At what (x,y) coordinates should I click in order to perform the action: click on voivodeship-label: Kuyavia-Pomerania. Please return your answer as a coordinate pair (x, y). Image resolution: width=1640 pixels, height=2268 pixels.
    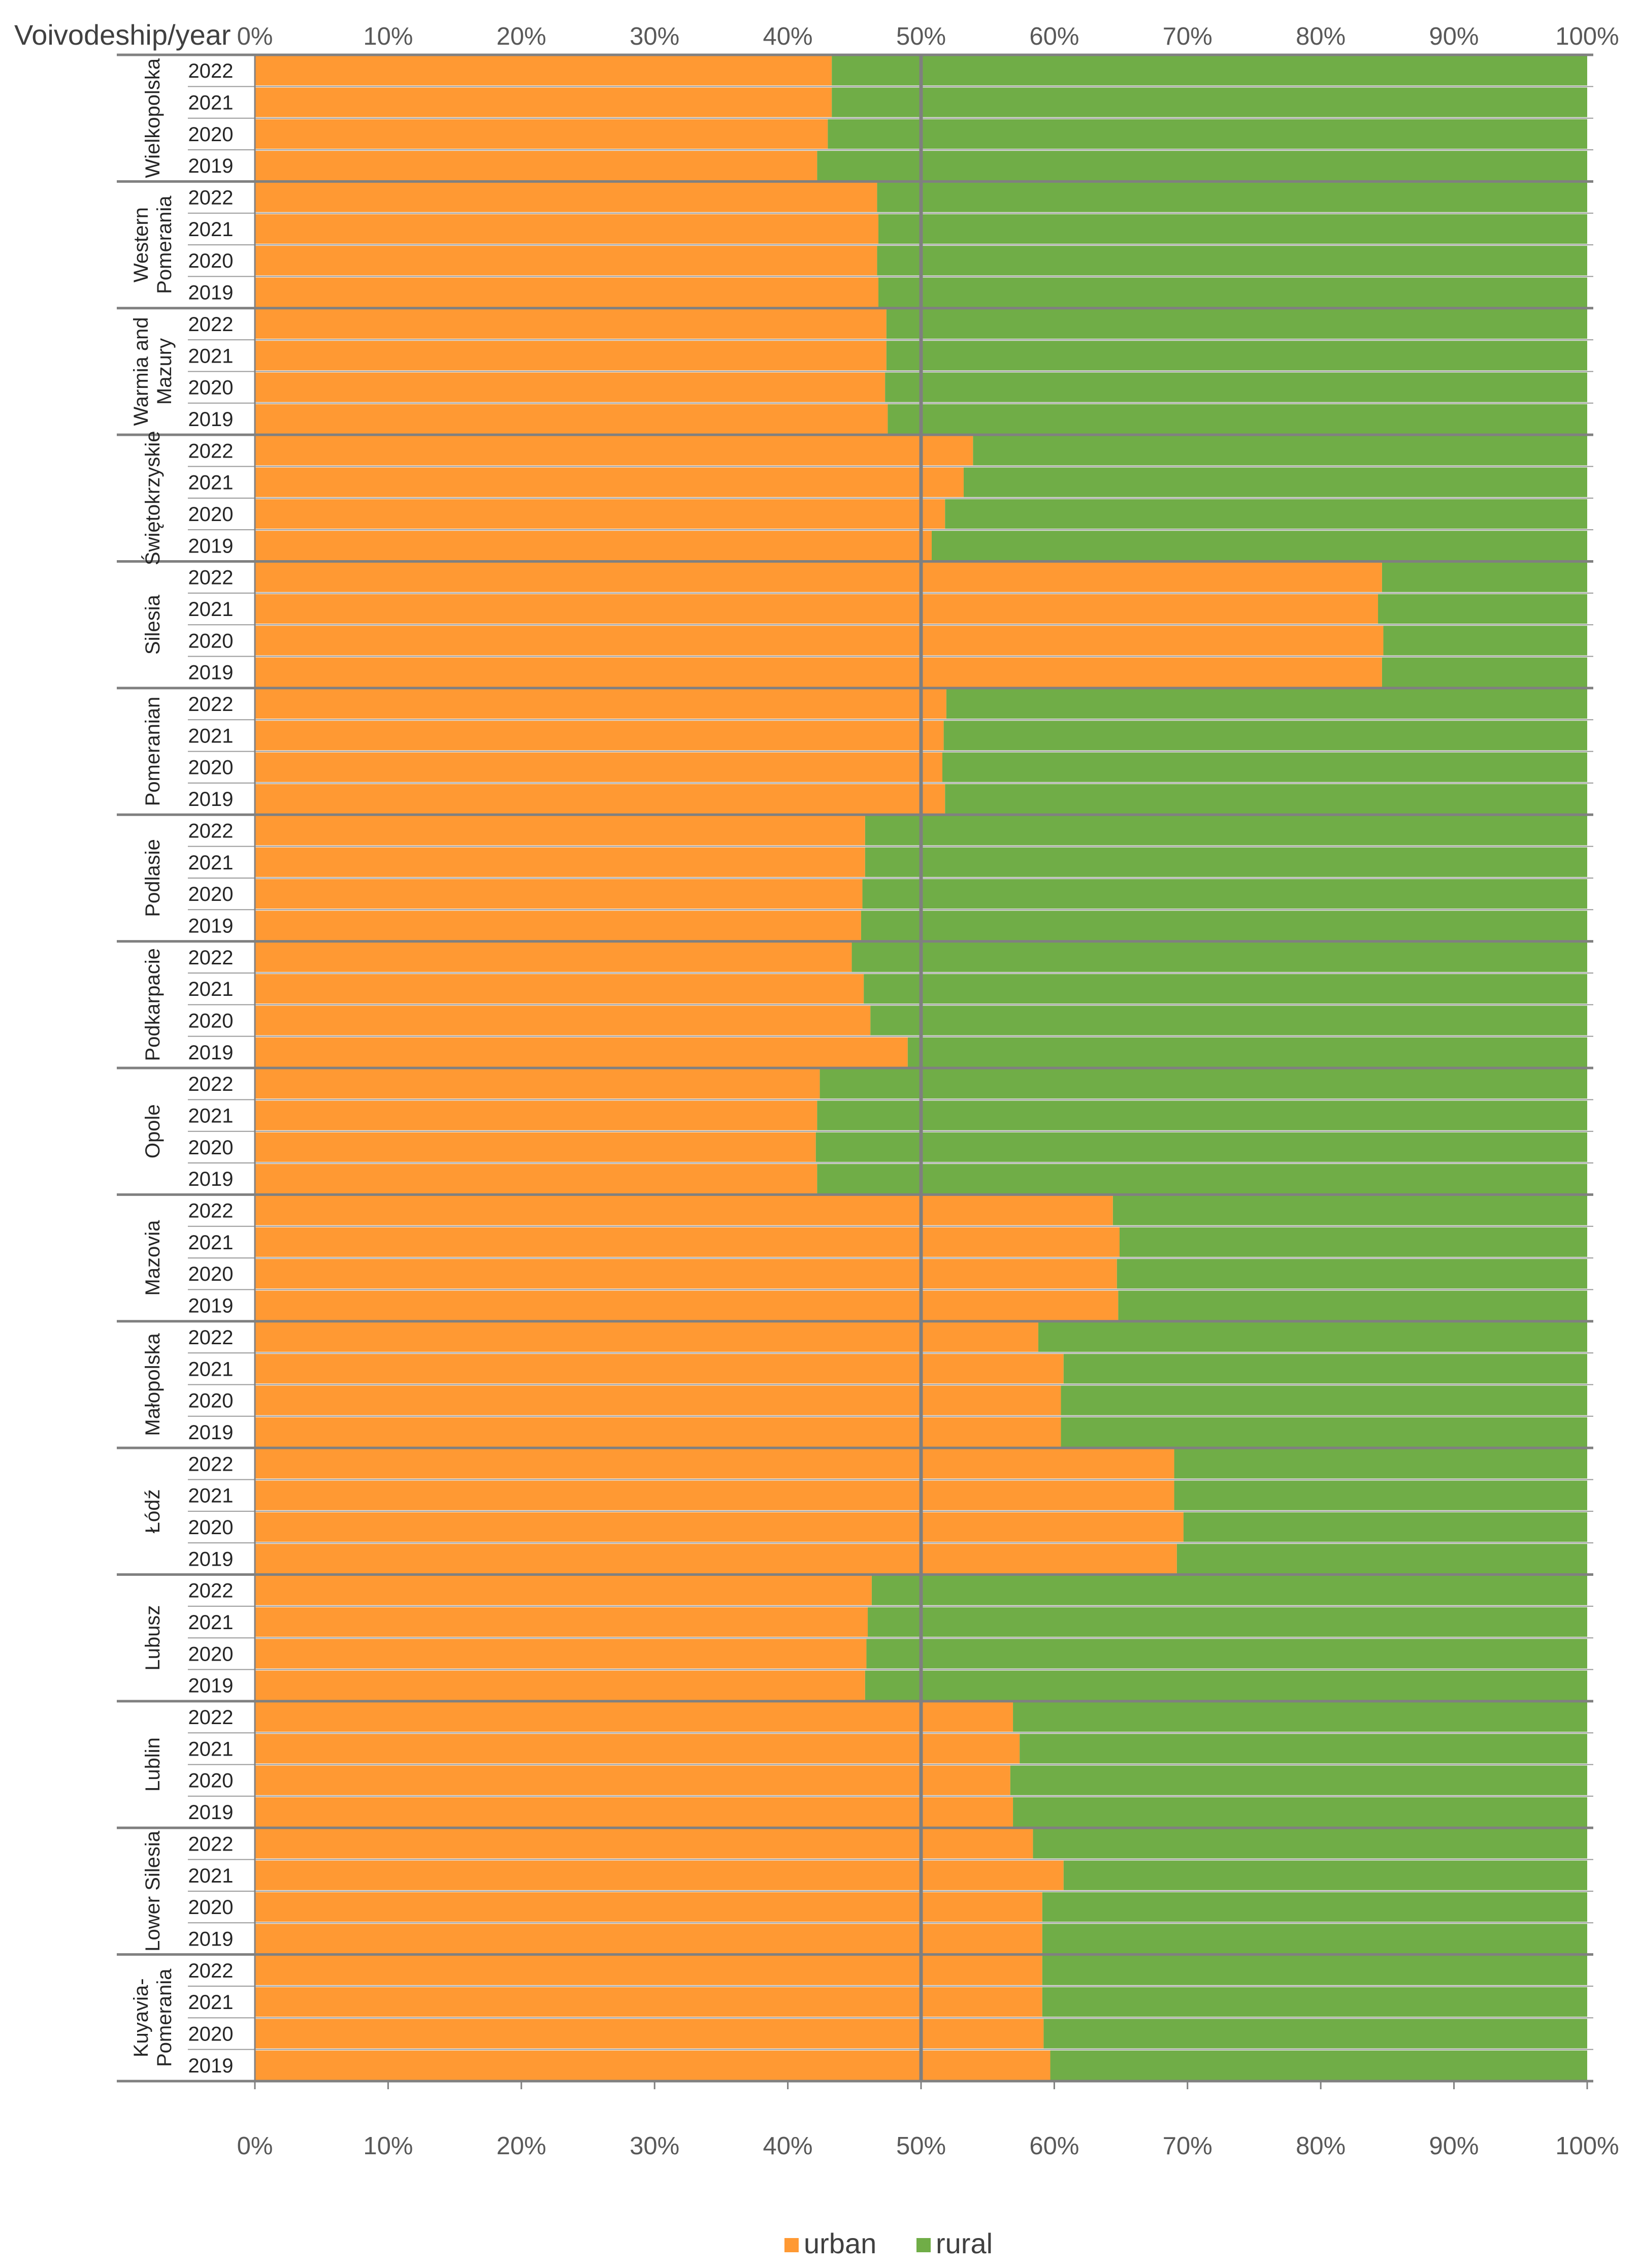
    Looking at the image, I should click on (153, 2017).